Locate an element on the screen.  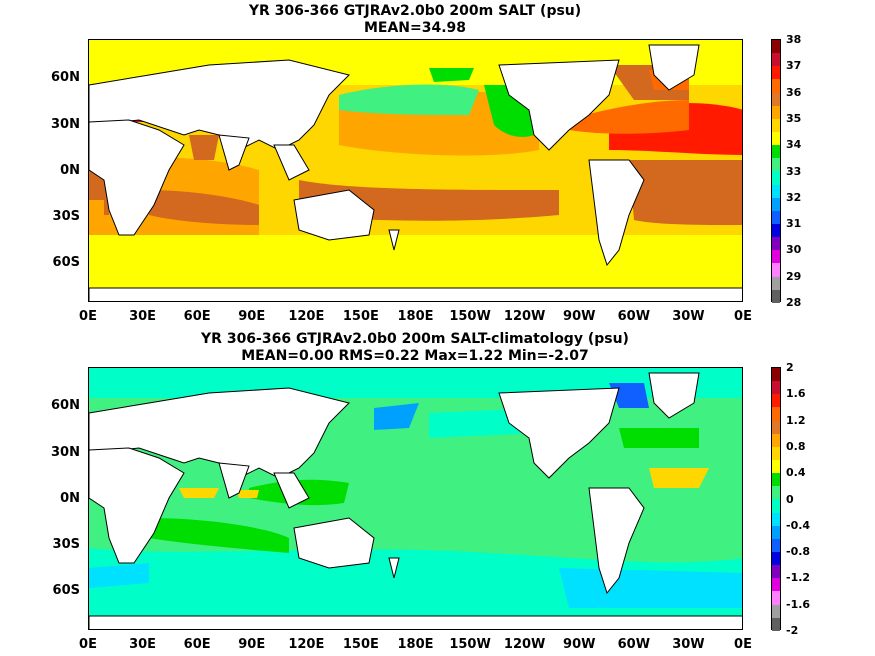
panel1-xtick: 60W is located at coordinates (634, 316).